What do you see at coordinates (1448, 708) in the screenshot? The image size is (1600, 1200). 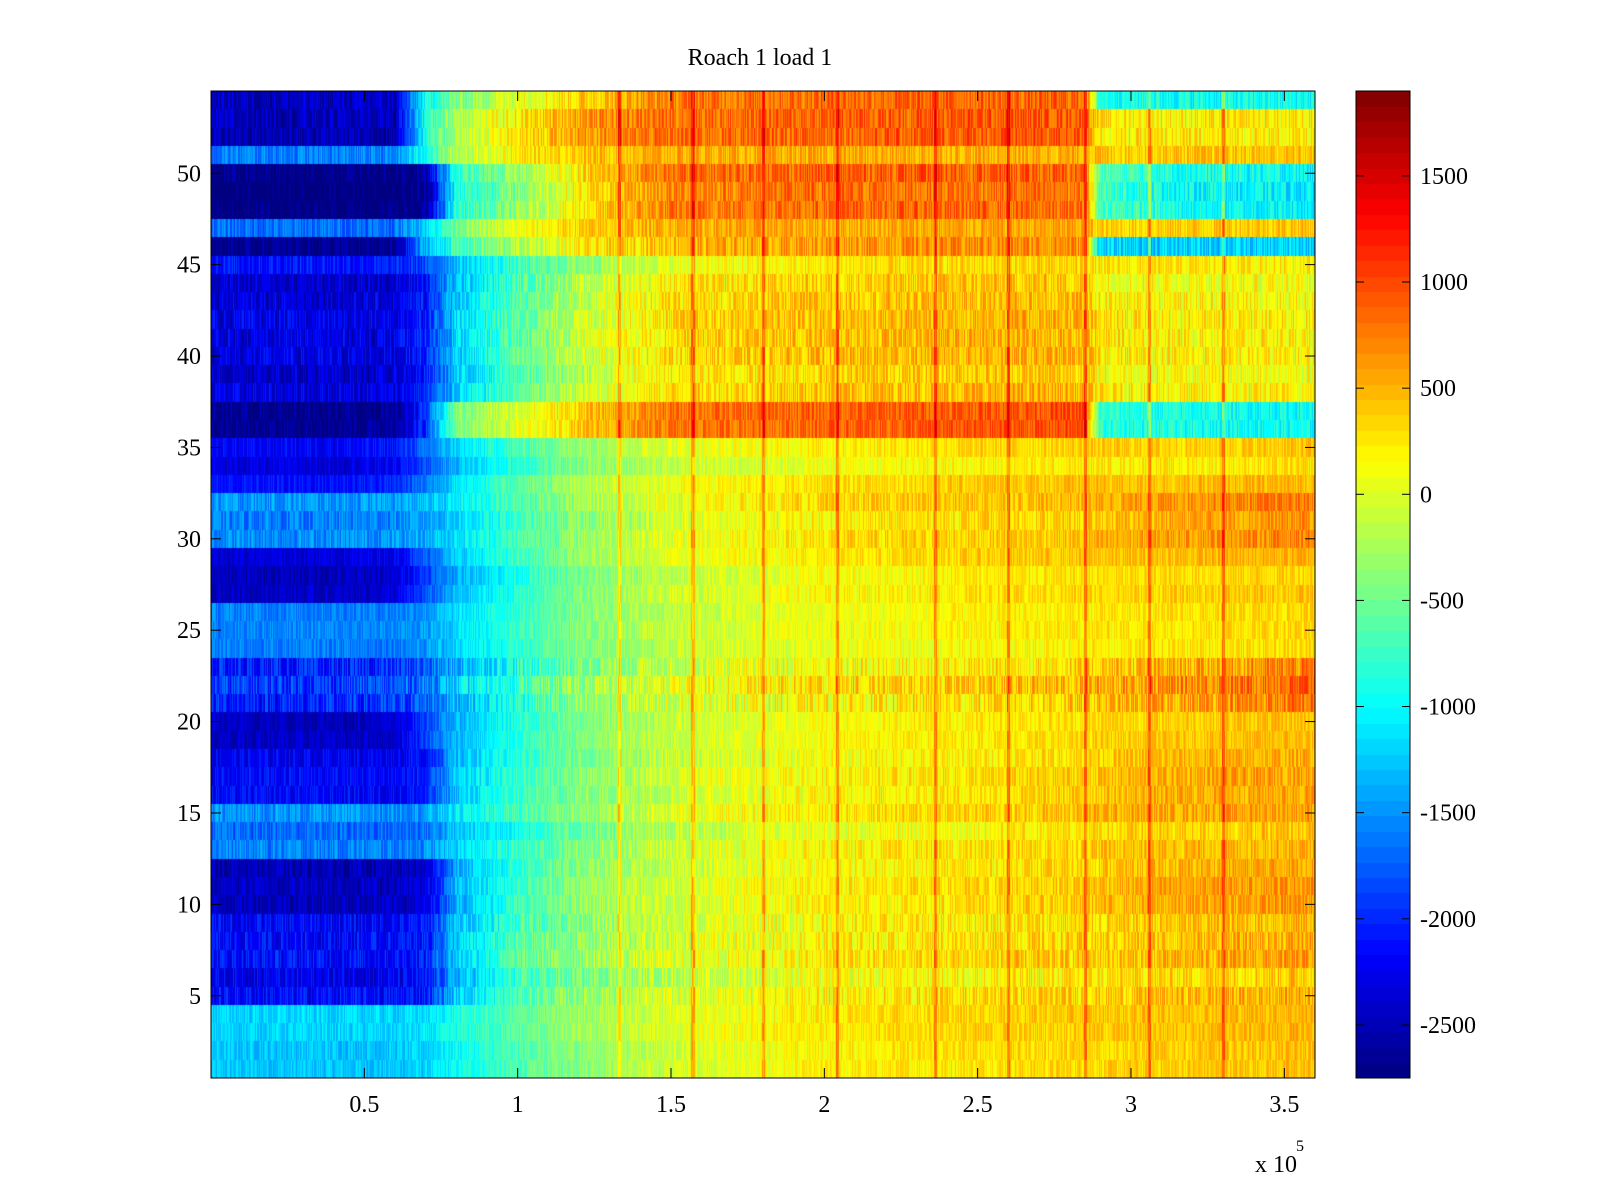 I see `colorbar-tick-label: -1000` at bounding box center [1448, 708].